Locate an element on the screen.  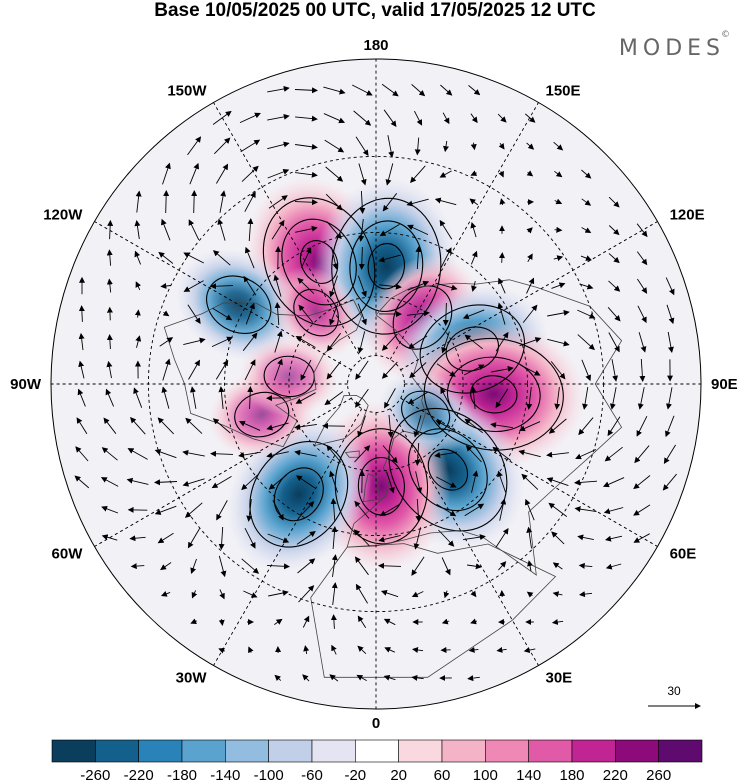
coastline-africa is located at coordinates (433, 610).